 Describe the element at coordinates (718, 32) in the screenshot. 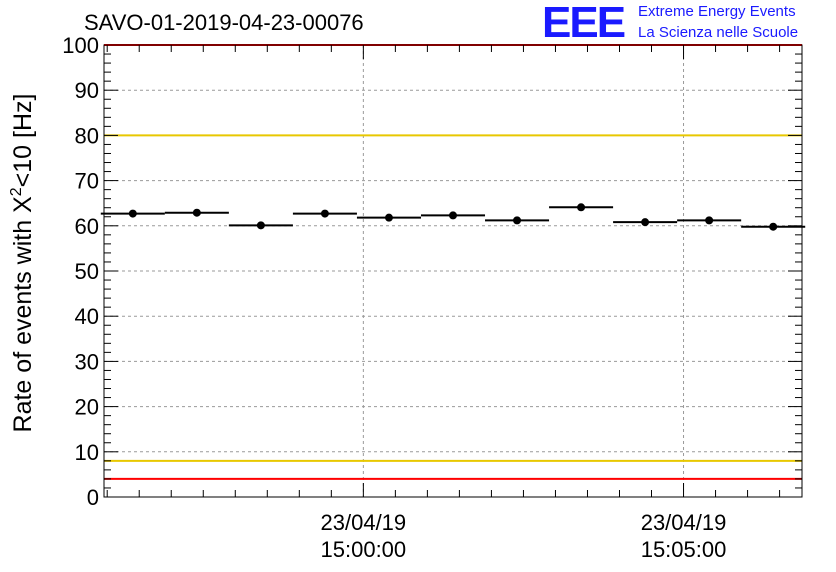

I see `logo-text-line2: La Scienza nelle Scuole` at that location.